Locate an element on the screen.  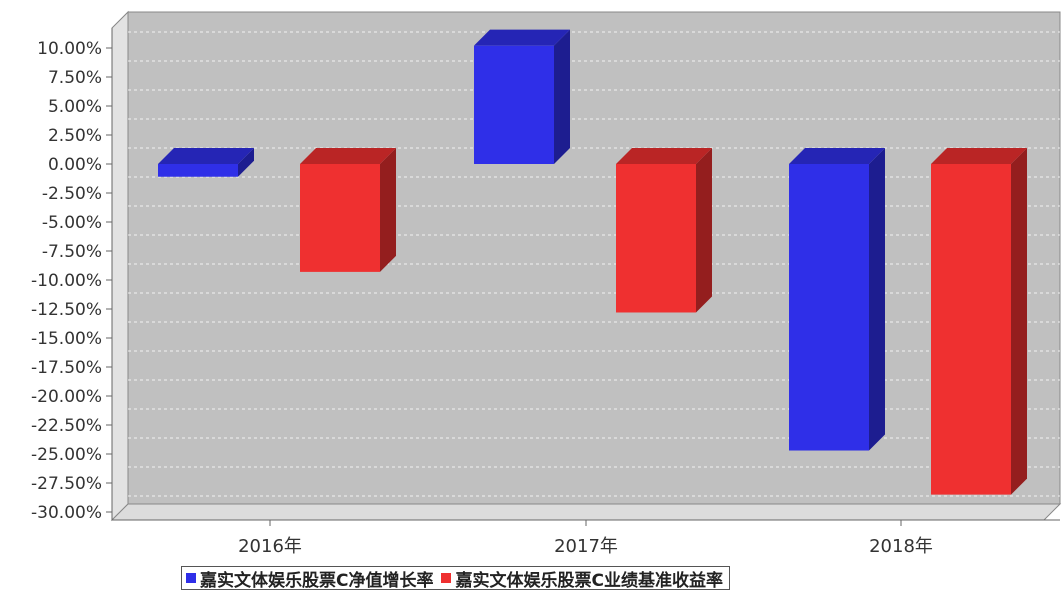
y-tick-label: -5.00% is located at coordinates (72, 223).